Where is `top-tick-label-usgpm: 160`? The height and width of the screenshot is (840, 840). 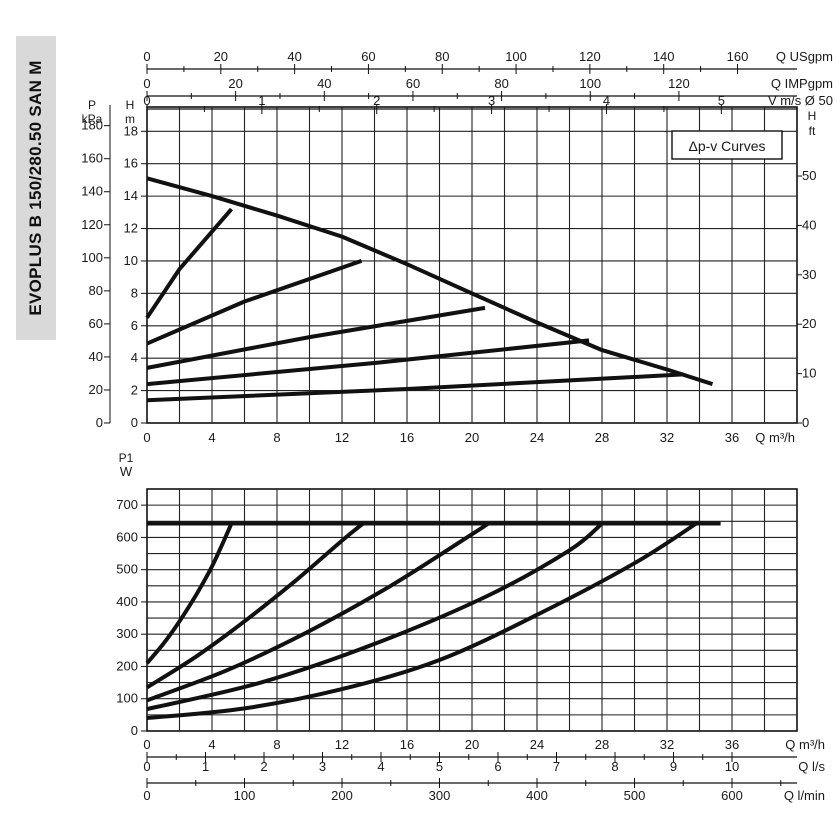
top-tick-label-usgpm: 160 is located at coordinates (738, 56).